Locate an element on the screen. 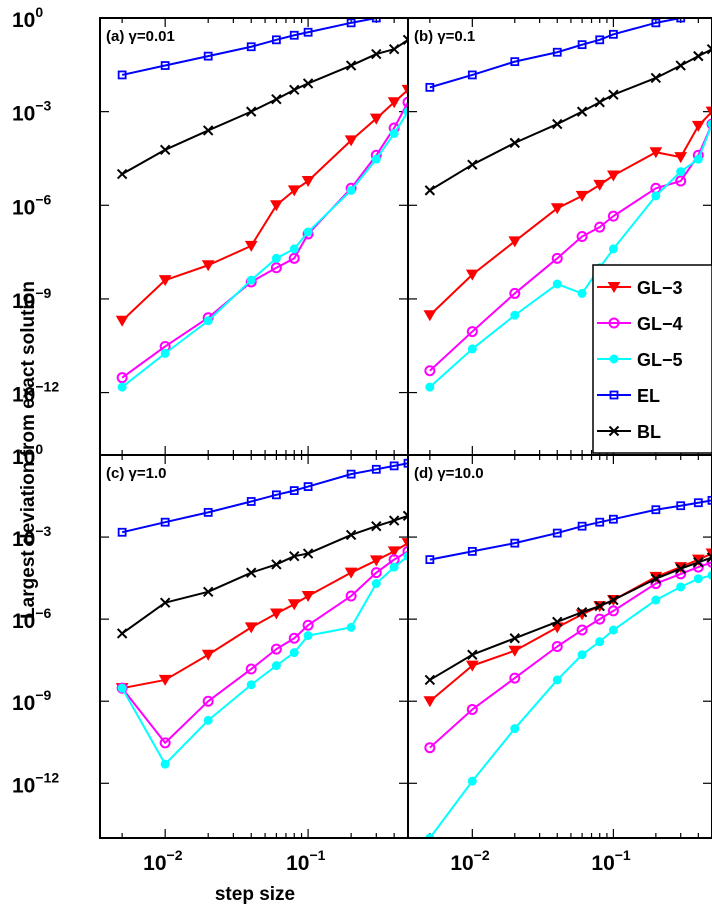 The height and width of the screenshot is (910, 712). legend-entry: GL−5 is located at coordinates (640, 360).